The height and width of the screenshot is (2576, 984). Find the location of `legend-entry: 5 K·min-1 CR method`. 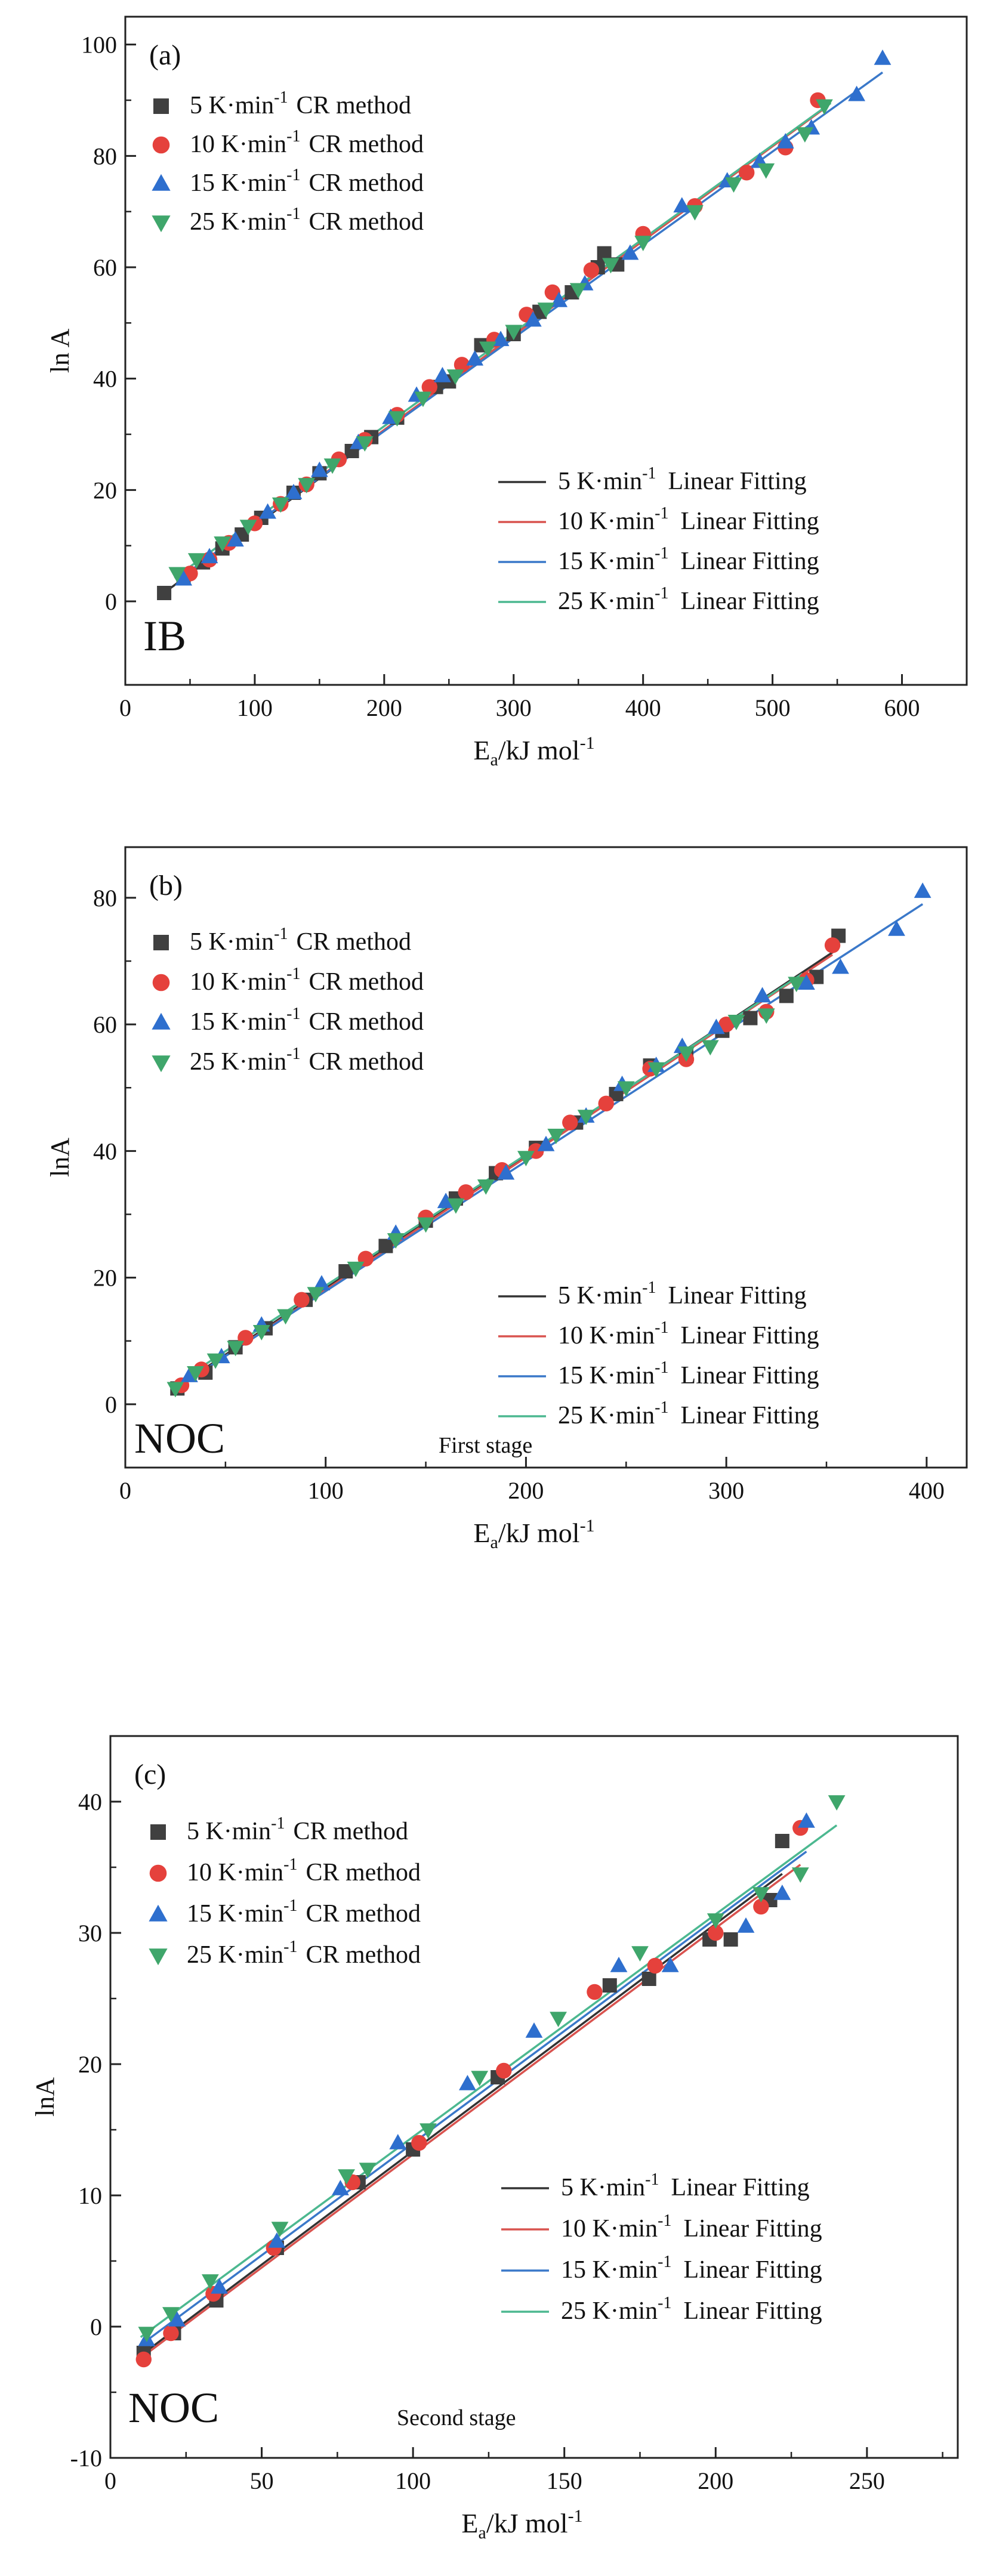

legend-entry: 5 K·min-1 CR method is located at coordinates (300, 940).